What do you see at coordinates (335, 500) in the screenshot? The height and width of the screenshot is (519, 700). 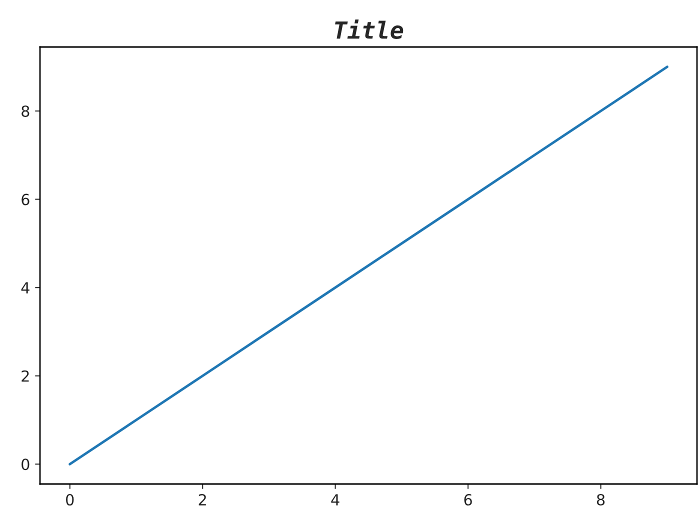 I see `x-tick-label: 4` at bounding box center [335, 500].